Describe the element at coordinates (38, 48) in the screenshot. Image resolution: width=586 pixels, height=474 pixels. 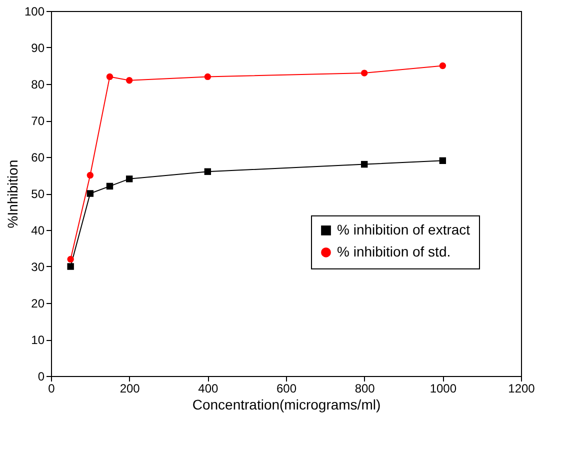
I see `y-tick-label: 90` at that location.